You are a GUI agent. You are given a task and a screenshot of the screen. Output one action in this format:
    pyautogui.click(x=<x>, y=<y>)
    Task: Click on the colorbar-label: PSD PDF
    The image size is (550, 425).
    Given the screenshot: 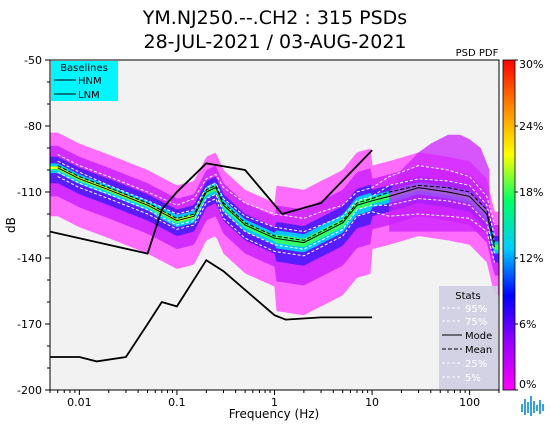 What is the action you would take?
    pyautogui.click(x=477, y=53)
    